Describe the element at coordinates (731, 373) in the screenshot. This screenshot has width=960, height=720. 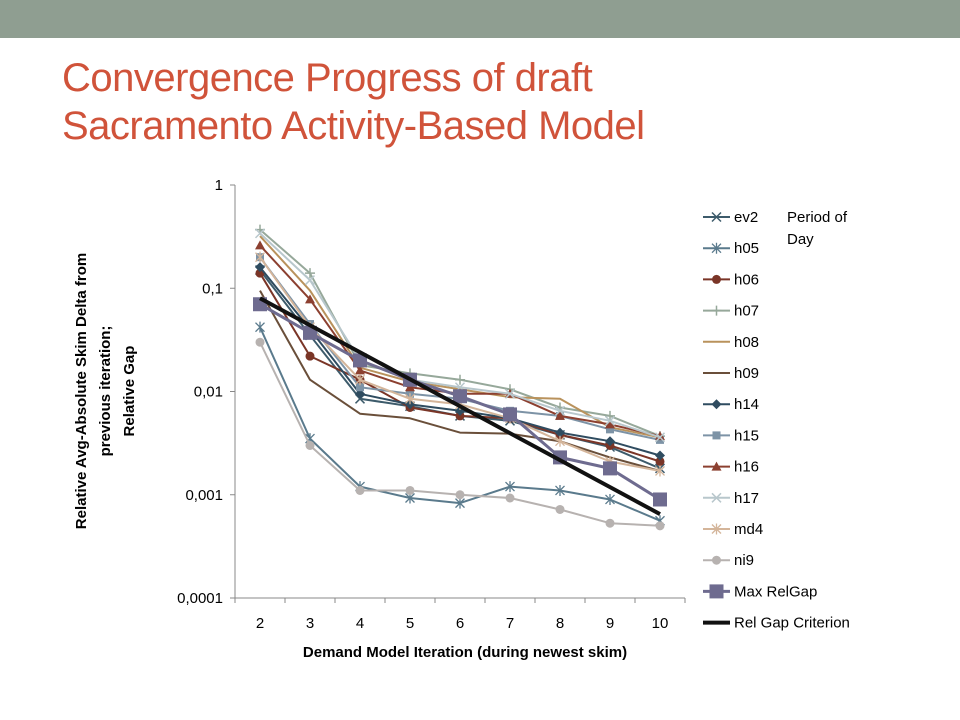
I see `legend-item-h09: h09` at that location.